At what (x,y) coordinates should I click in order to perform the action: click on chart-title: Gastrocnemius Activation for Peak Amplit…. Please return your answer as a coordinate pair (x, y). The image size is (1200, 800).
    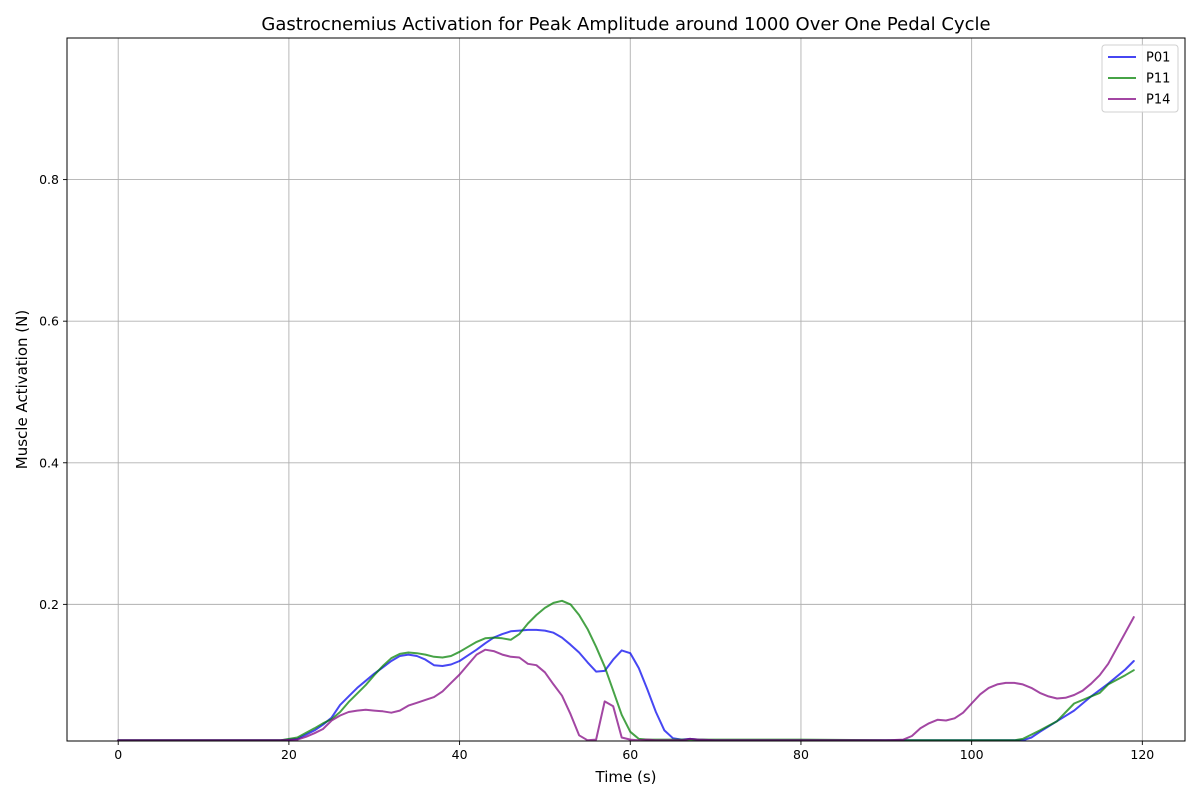
    Looking at the image, I should click on (625, 24).